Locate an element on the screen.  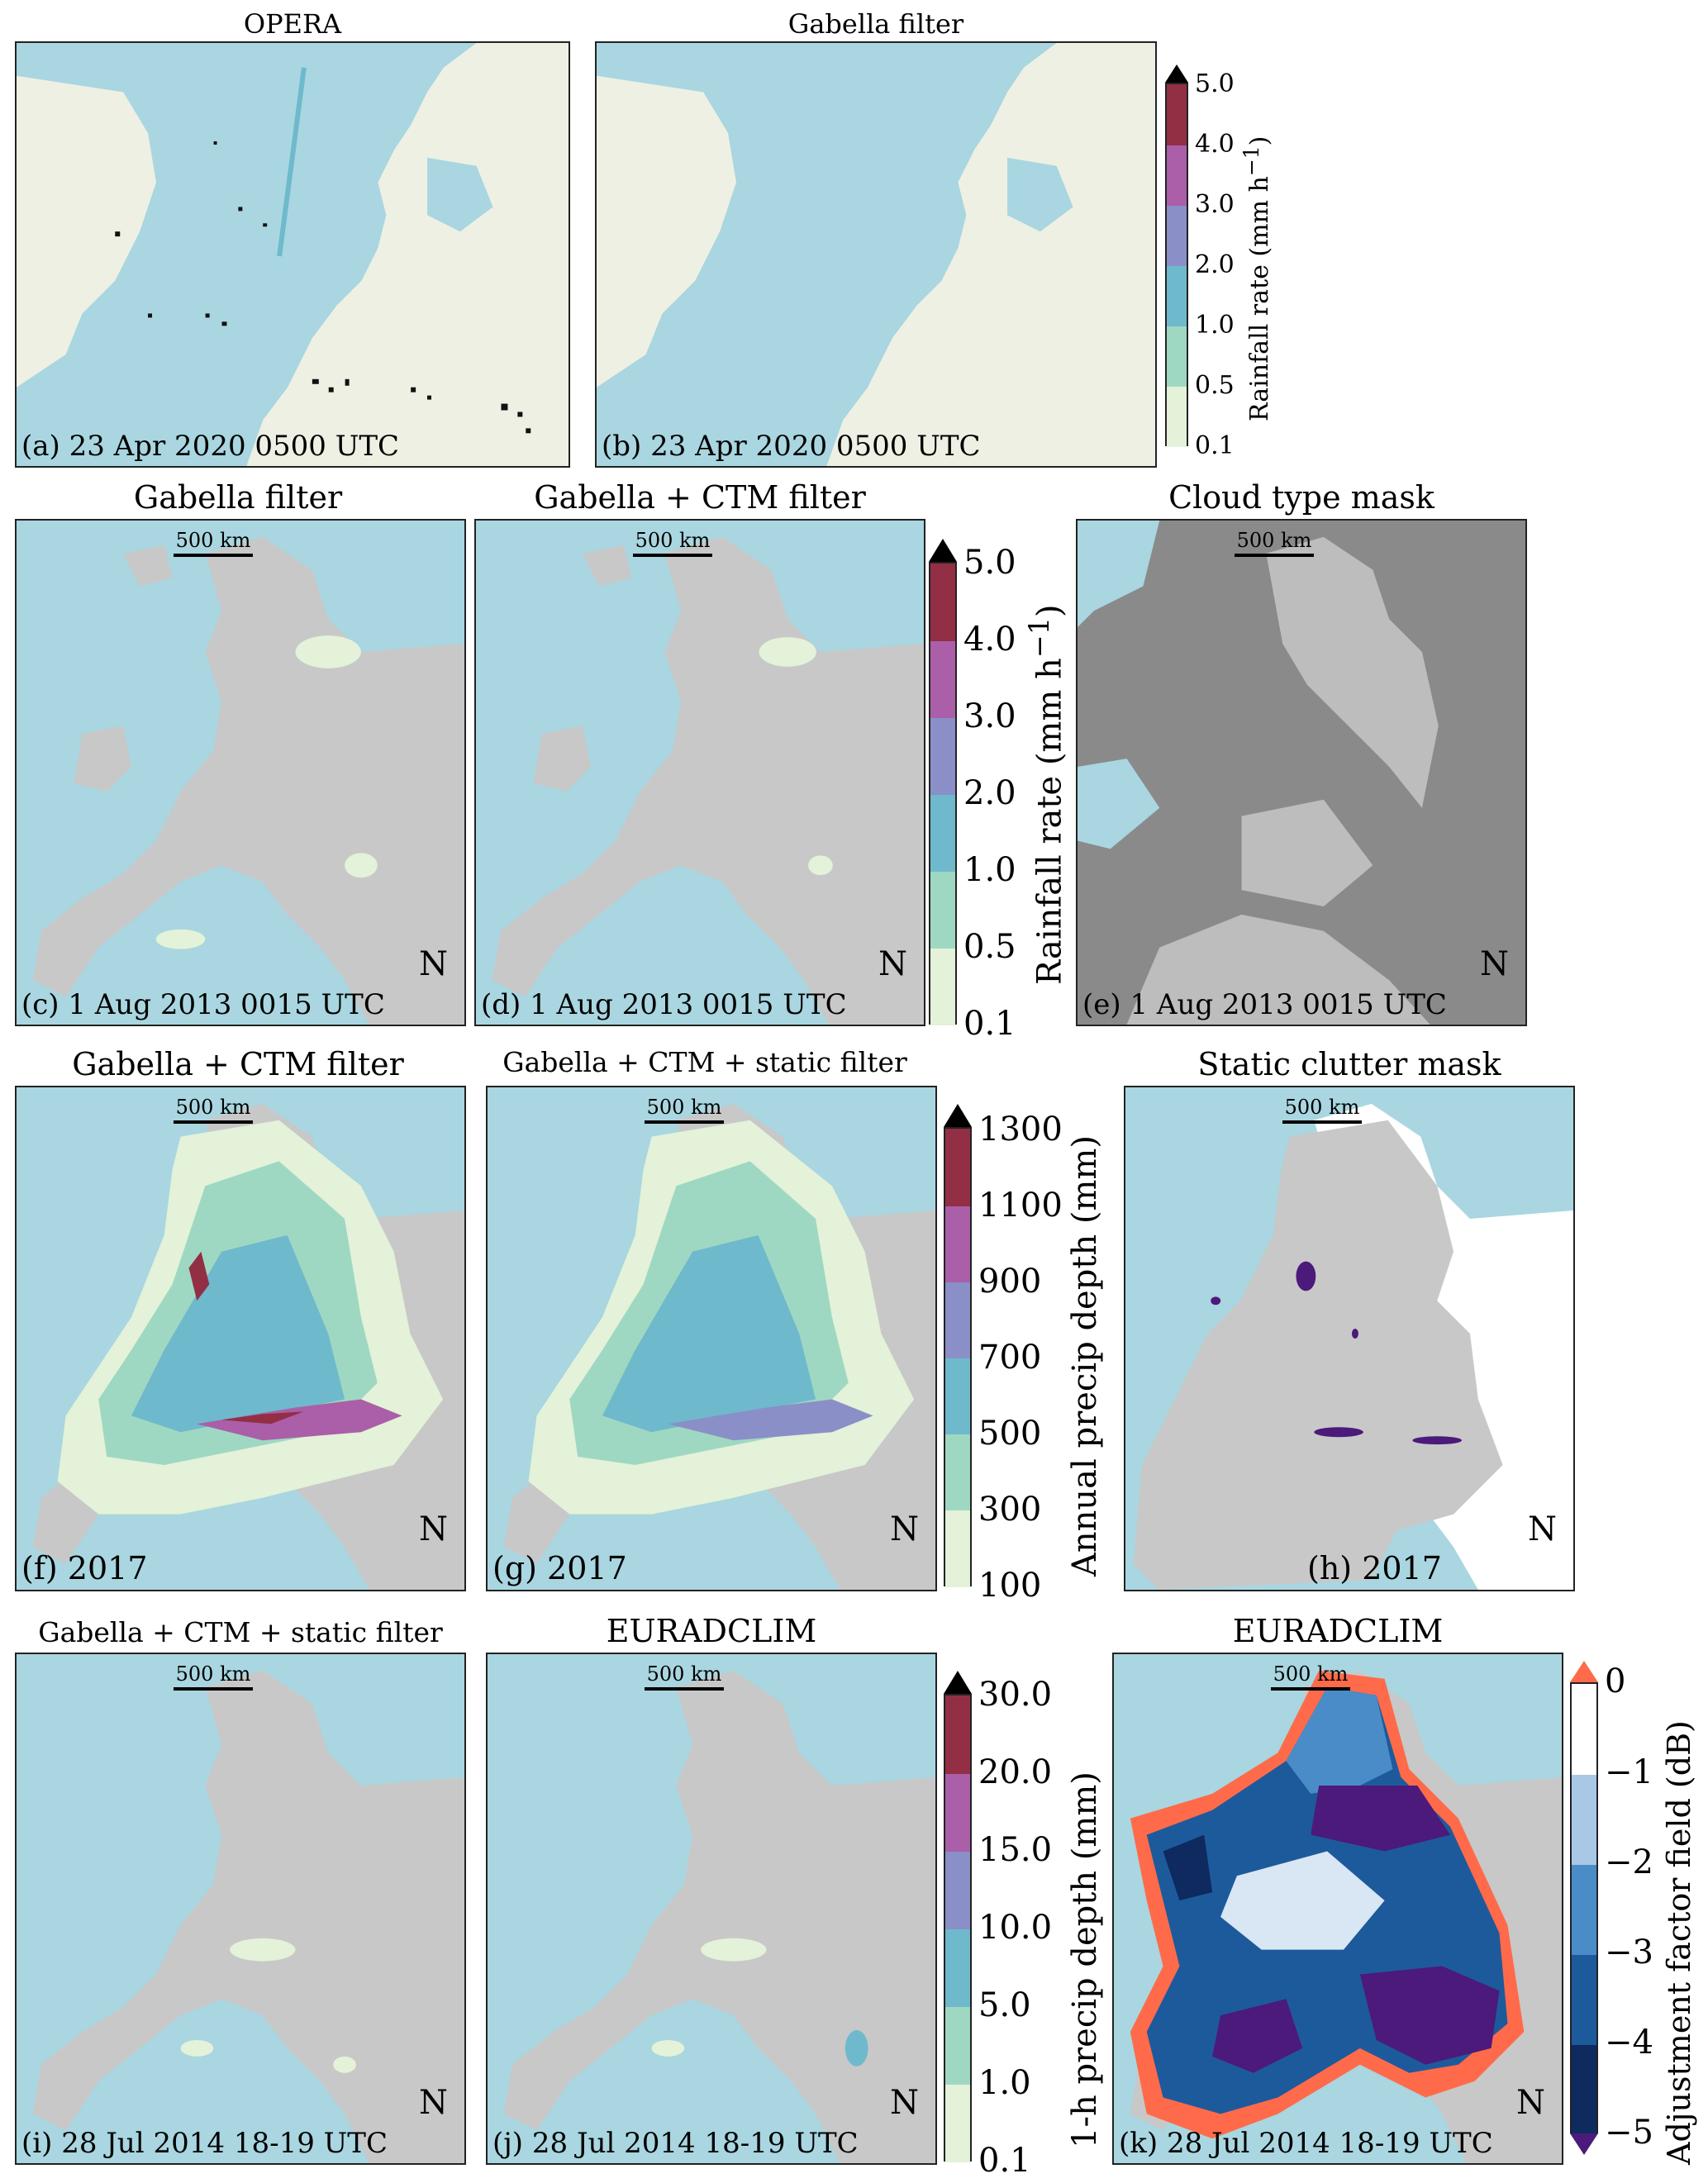
scale-bar-g: 500 km is located at coordinates (684, 1110).